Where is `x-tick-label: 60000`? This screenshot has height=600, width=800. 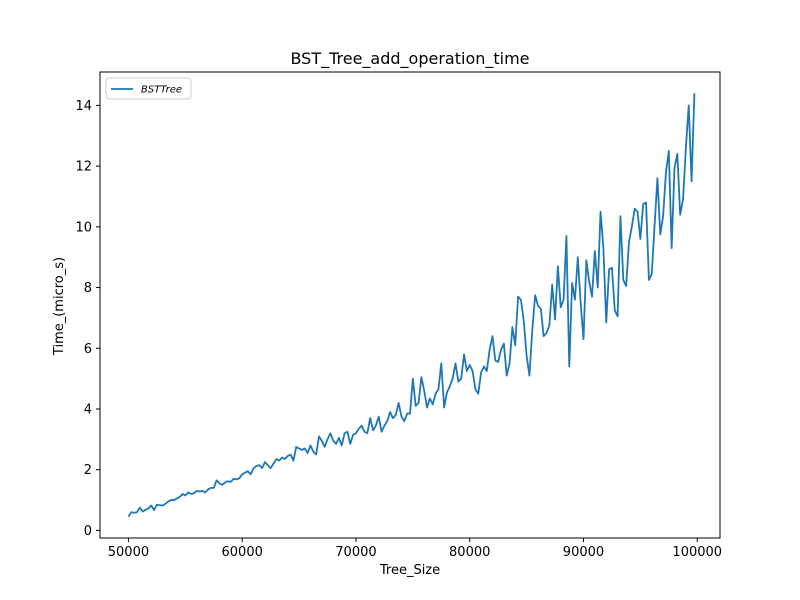 x-tick-label: 60000 is located at coordinates (242, 552).